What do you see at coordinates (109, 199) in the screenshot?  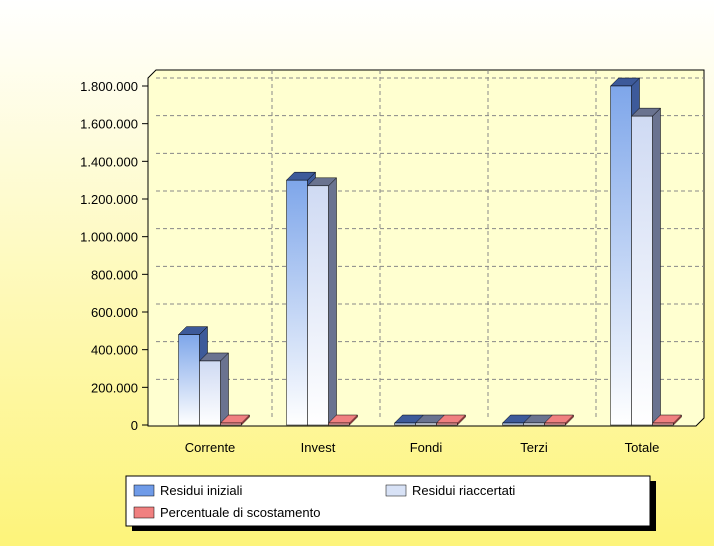 I see `y-tick-label: 1.200.000` at bounding box center [109, 199].